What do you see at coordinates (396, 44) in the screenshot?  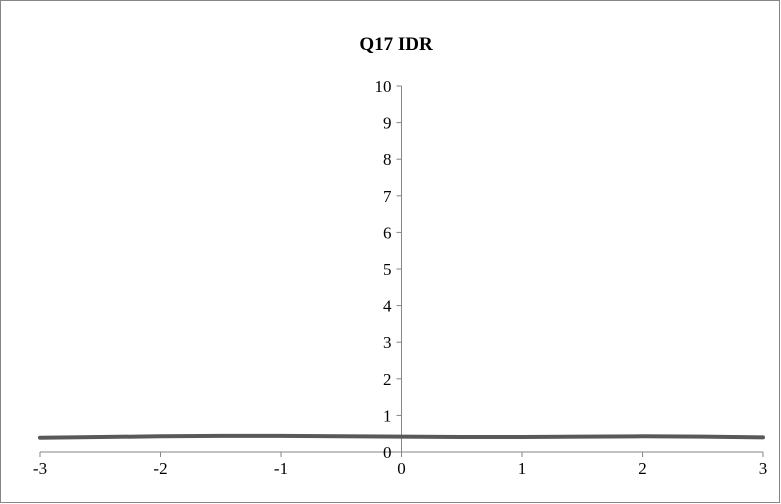 I see `chart-title: Q17 IDR` at bounding box center [396, 44].